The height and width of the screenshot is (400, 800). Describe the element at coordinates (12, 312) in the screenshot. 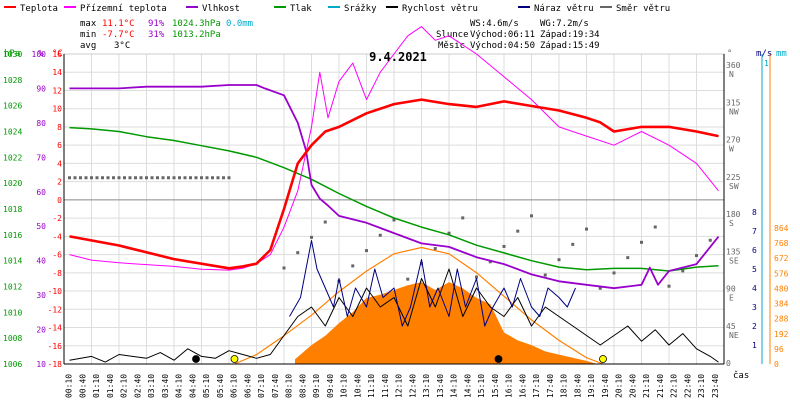

I see `pressure-tick: 1010` at that location.